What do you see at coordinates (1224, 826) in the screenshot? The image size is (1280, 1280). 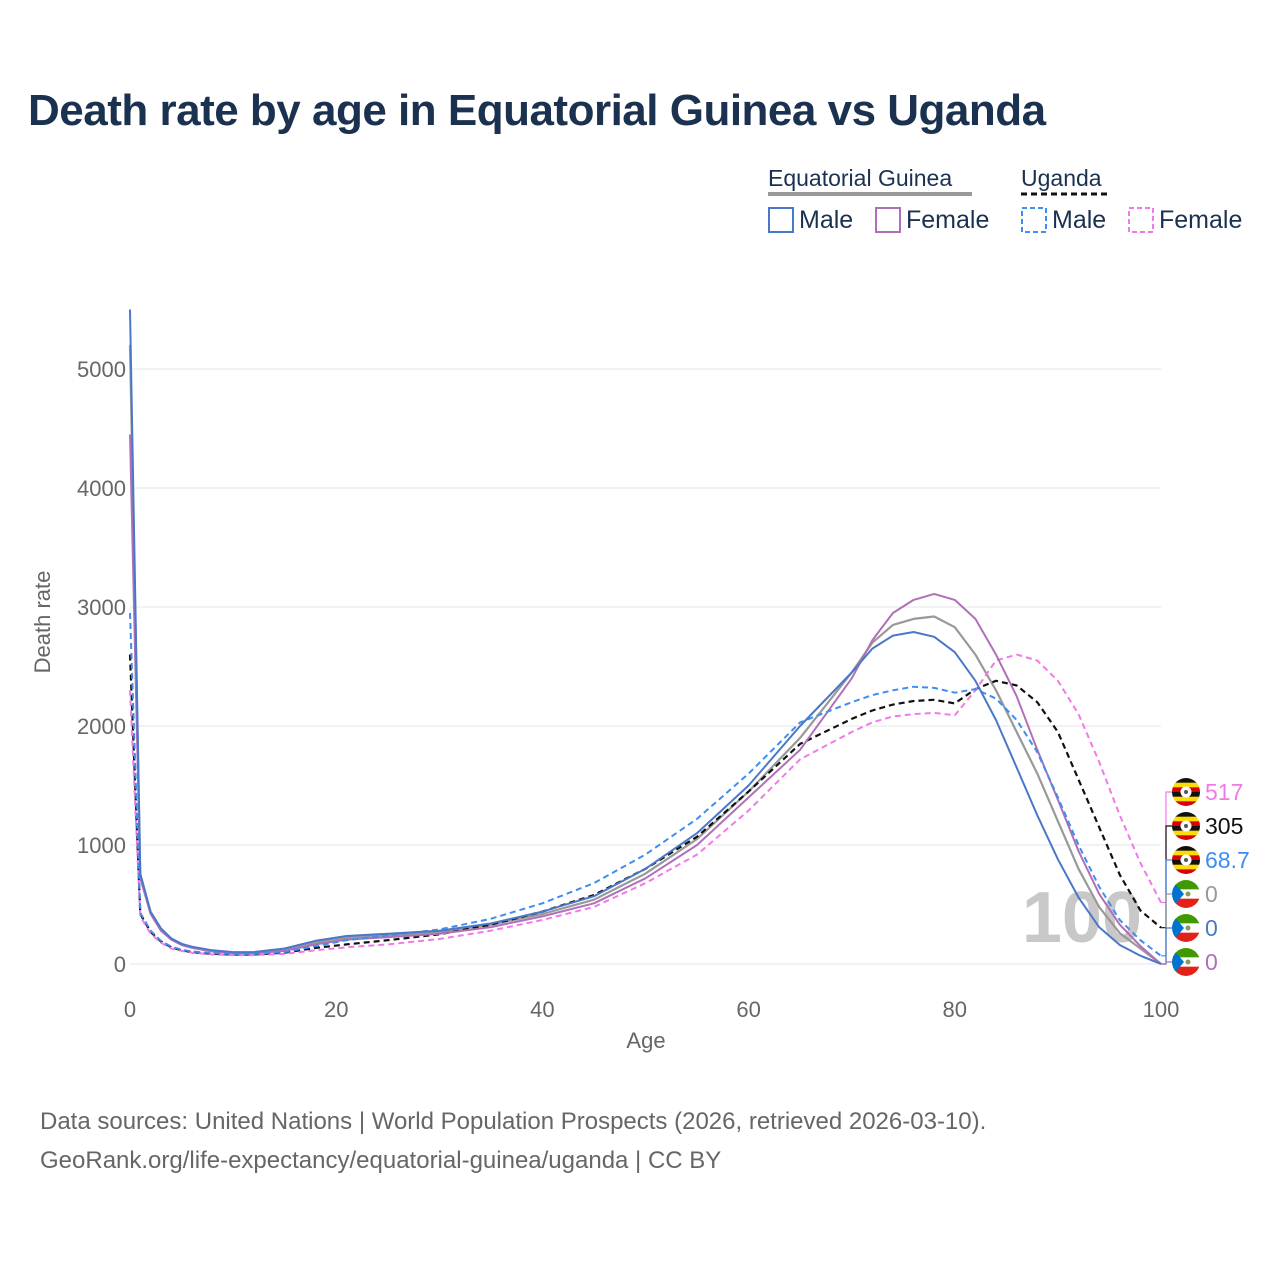 I see `end-label-value: 305` at bounding box center [1224, 826].